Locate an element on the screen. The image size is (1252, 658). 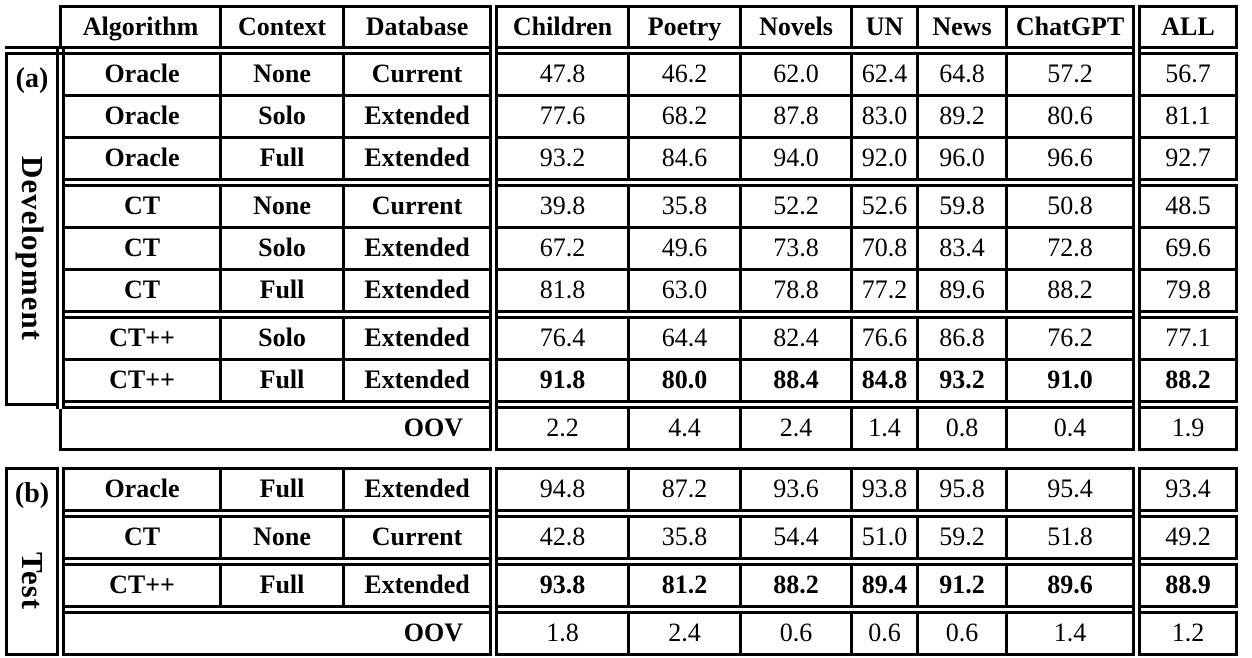
all-cell: 49.2 is located at coordinates (1185, 535).